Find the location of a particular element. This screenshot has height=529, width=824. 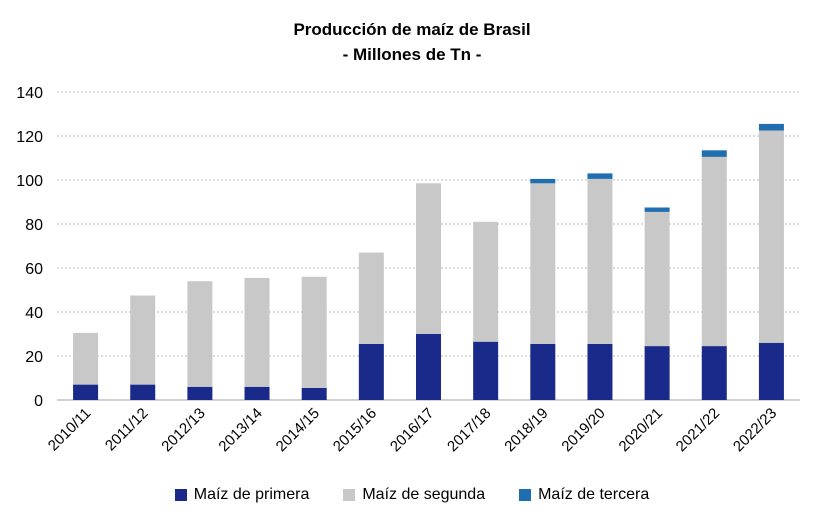

x-tick-label: 2021/22 is located at coordinates (698, 430).